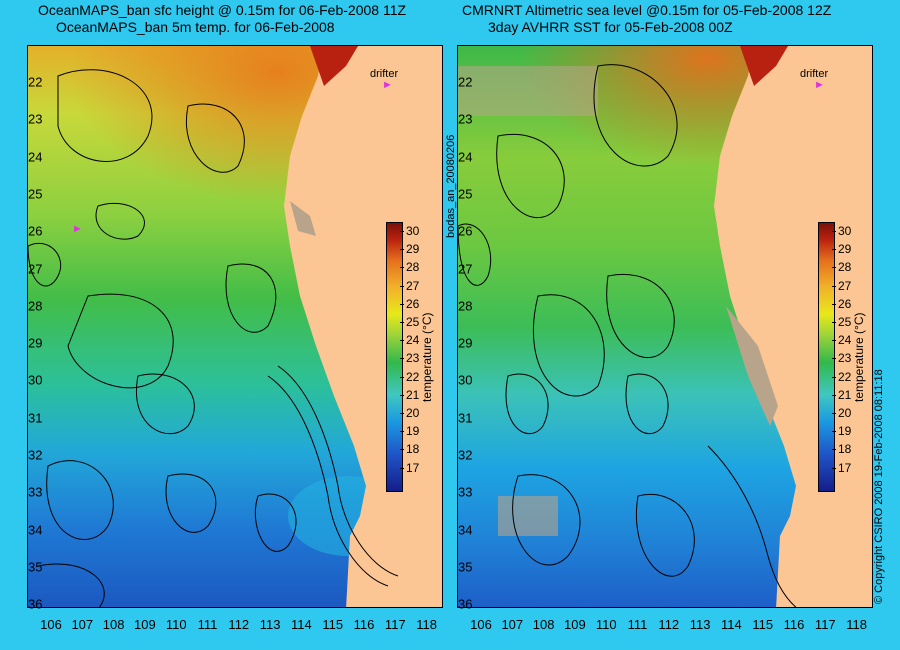 Image resolution: width=900 pixels, height=650 pixels. What do you see at coordinates (413, 267) in the screenshot?
I see `left-colorbar-tick: 28` at bounding box center [413, 267].